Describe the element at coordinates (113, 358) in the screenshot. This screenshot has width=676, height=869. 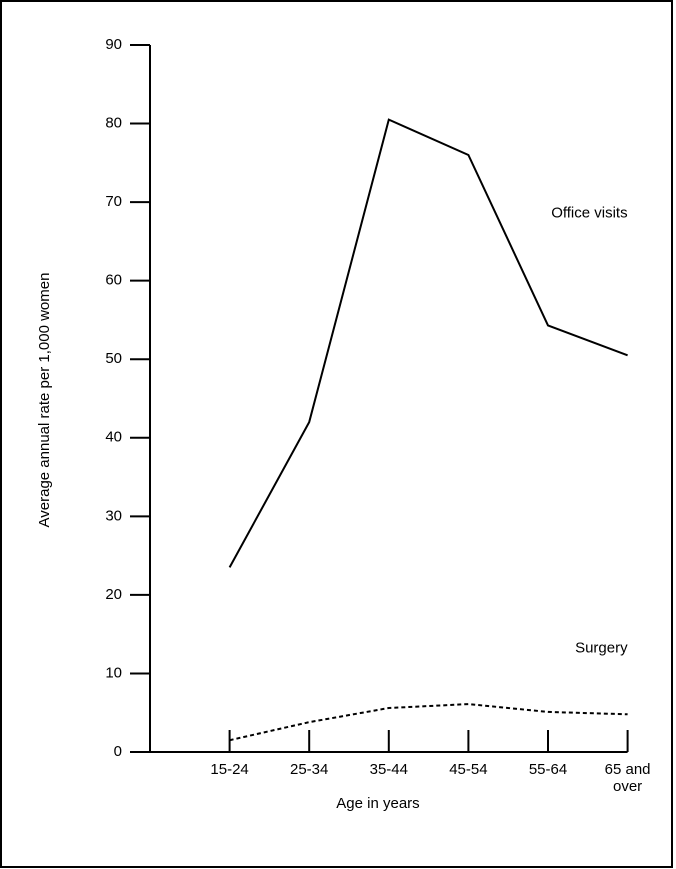
I see `y-tick-label: 50` at that location.